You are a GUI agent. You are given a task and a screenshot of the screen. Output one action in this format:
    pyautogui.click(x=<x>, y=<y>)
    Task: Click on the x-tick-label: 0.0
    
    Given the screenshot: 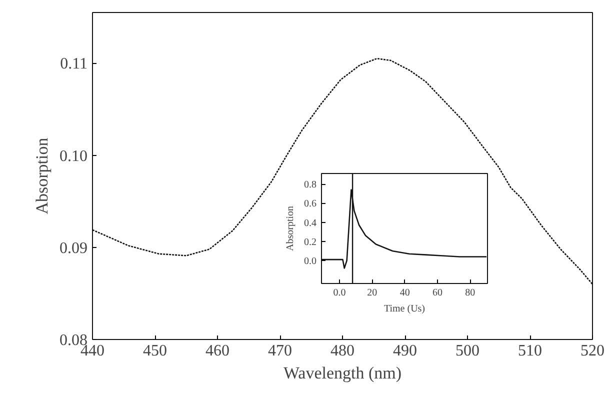 What is the action you would take?
    pyautogui.click(x=339, y=293)
    